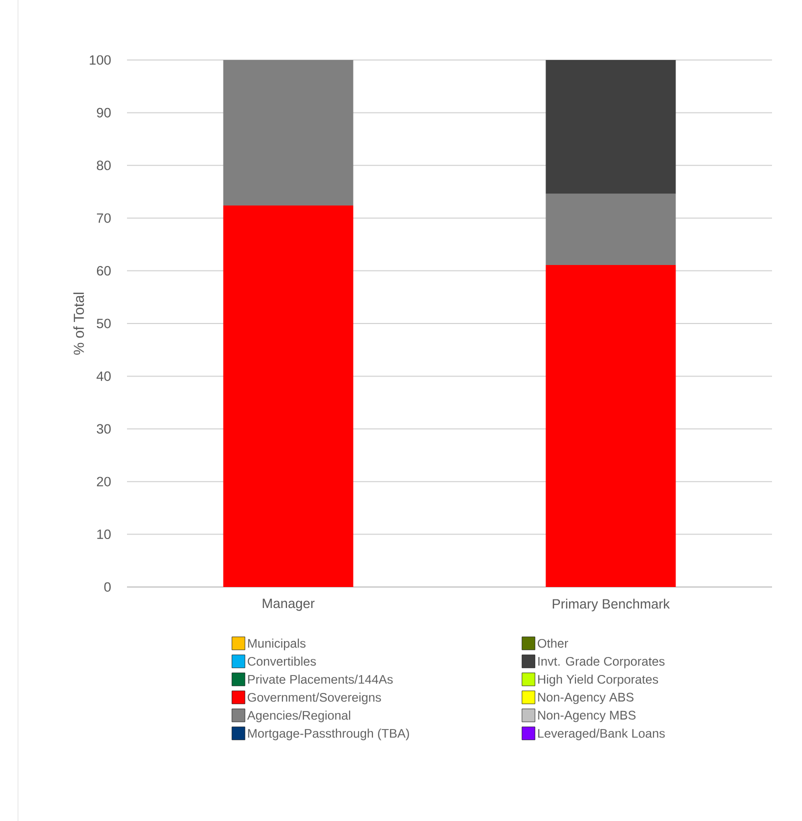 The width and height of the screenshot is (802, 821). I want to click on legend-label: Leveraged/Bank Loans, so click(601, 734).